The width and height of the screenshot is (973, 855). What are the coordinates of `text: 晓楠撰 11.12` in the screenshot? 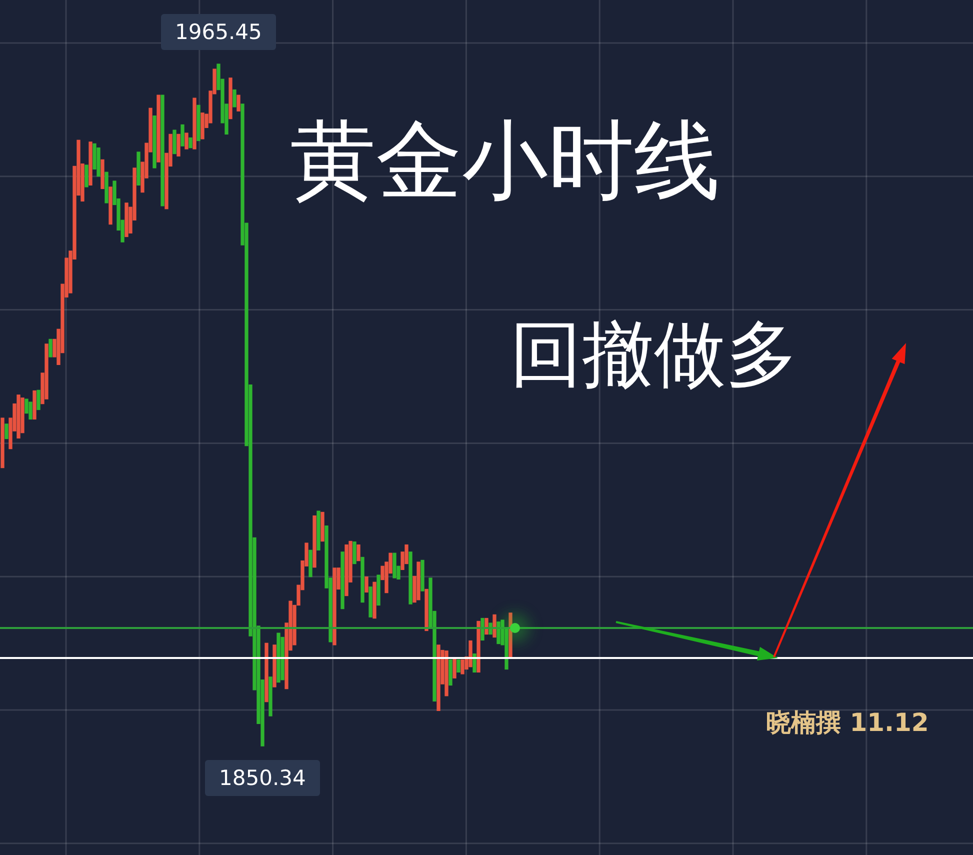 It's located at (847, 723).